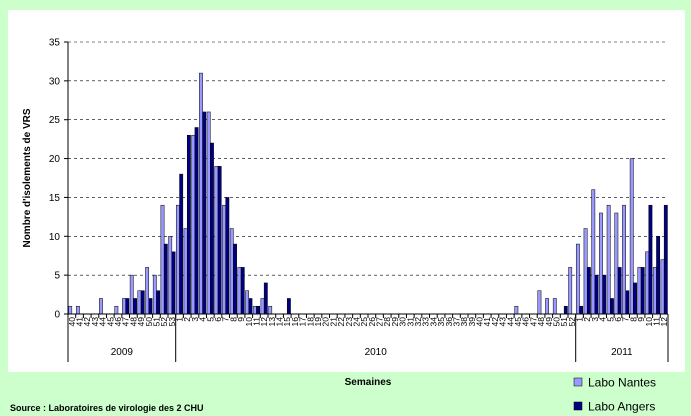  Describe the element at coordinates (156, 322) in the screenshot. I see `x-tick-label: 51` at that location.